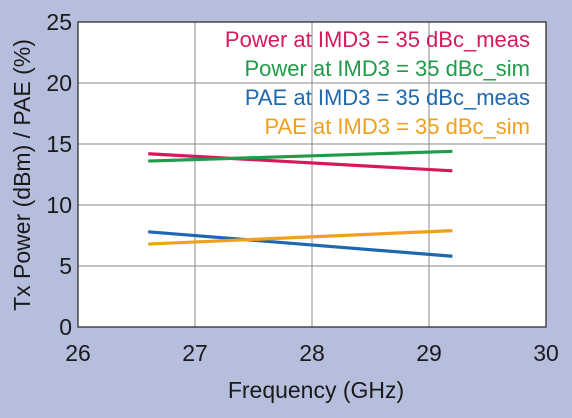  I want to click on y-tick-labels: 0 5 10 15 20 25, so click(59, 174).